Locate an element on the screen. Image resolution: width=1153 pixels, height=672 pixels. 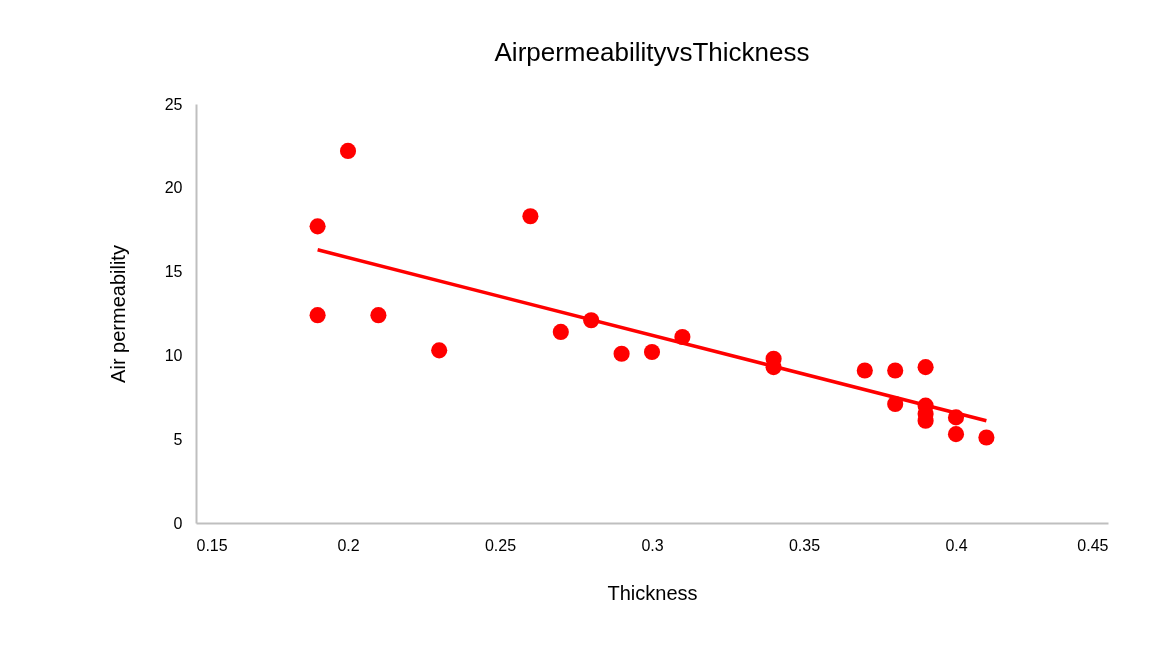
chart-title: AirpermeabilityvsThickness is located at coordinates (652, 52).